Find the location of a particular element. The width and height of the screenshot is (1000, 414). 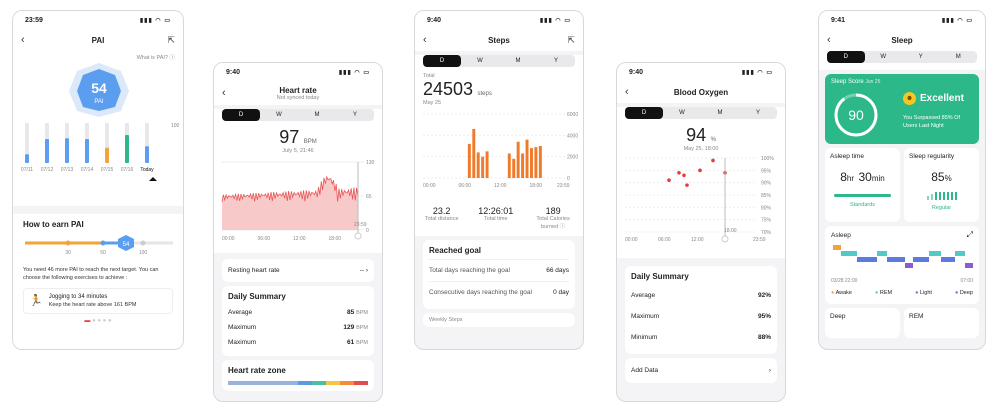

x-tick-label: 23:59 is located at coordinates (563, 186).